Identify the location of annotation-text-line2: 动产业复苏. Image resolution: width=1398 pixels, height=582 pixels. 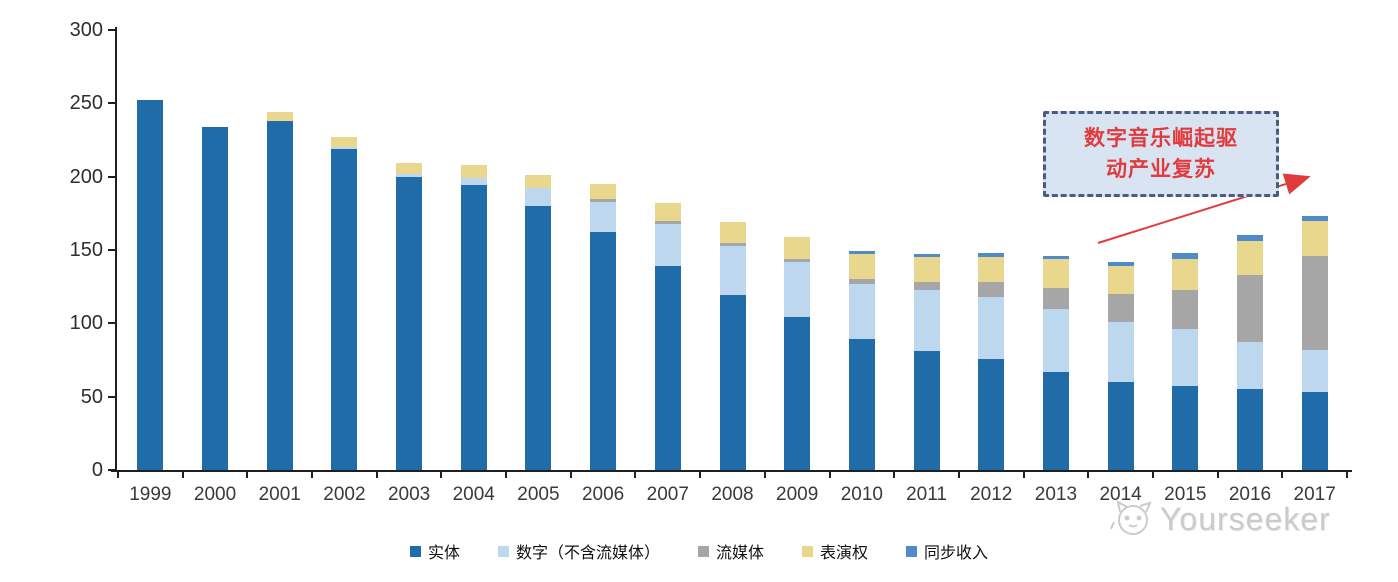
(1161, 169).